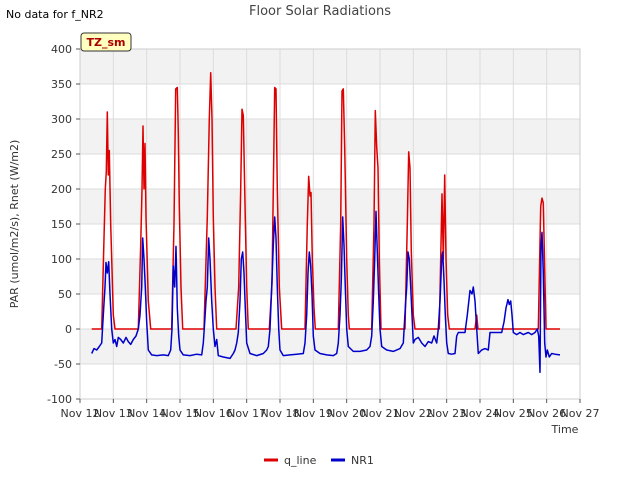  What do you see at coordinates (146, 413) in the screenshot?
I see `x-tick-label: Nov 14` at bounding box center [146, 413].